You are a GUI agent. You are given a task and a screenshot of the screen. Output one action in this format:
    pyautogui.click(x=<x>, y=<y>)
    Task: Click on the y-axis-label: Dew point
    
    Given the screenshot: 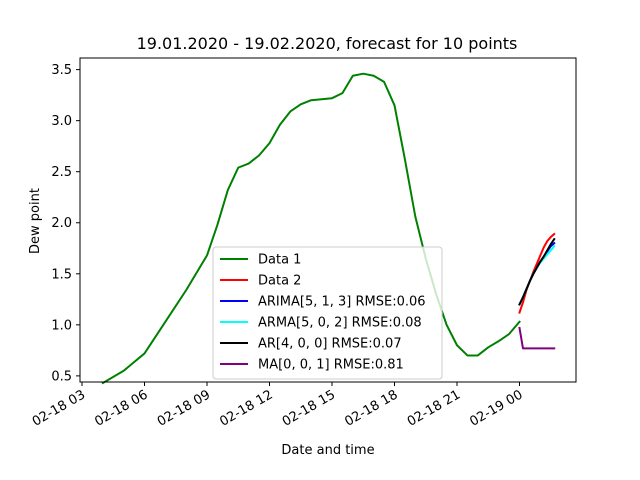 What is the action you would take?
    pyautogui.click(x=35, y=221)
    